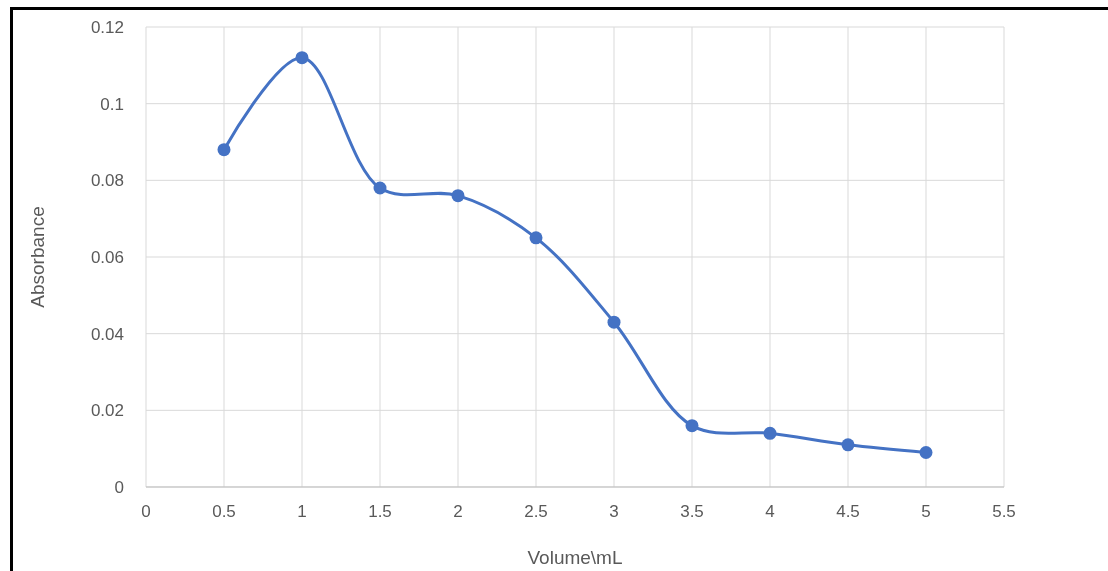 Image resolution: width=1108 pixels, height=571 pixels. What do you see at coordinates (380, 511) in the screenshot?
I see `x-tick-label: 1.5` at bounding box center [380, 511].